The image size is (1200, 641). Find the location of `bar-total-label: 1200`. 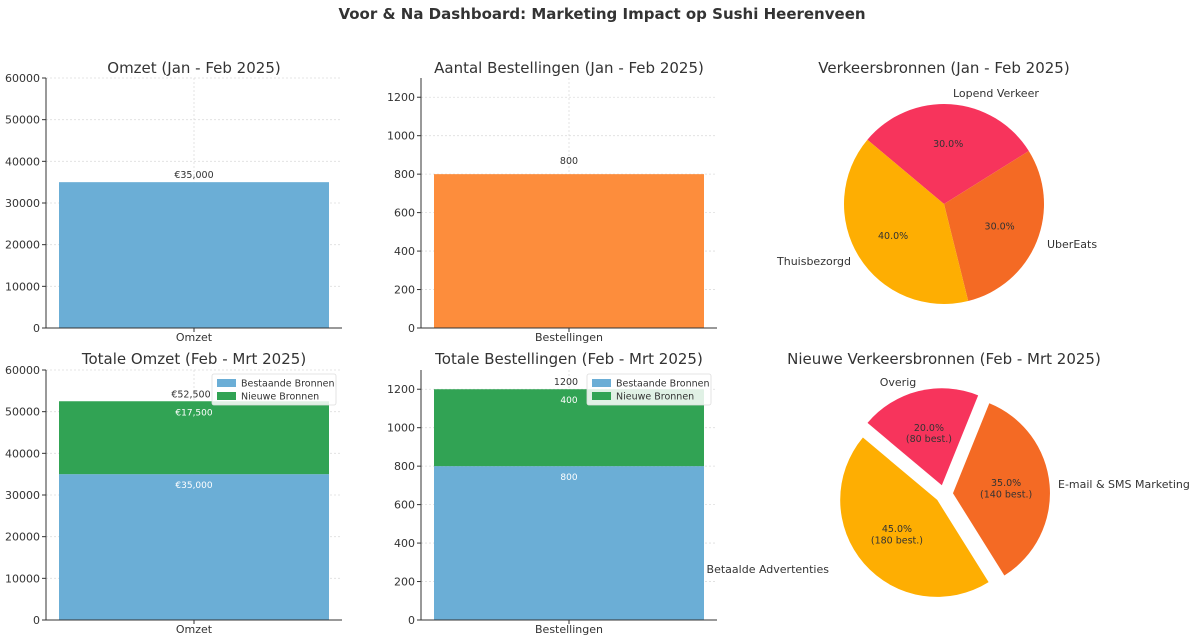

bar-total-label: 1200 is located at coordinates (566, 382).